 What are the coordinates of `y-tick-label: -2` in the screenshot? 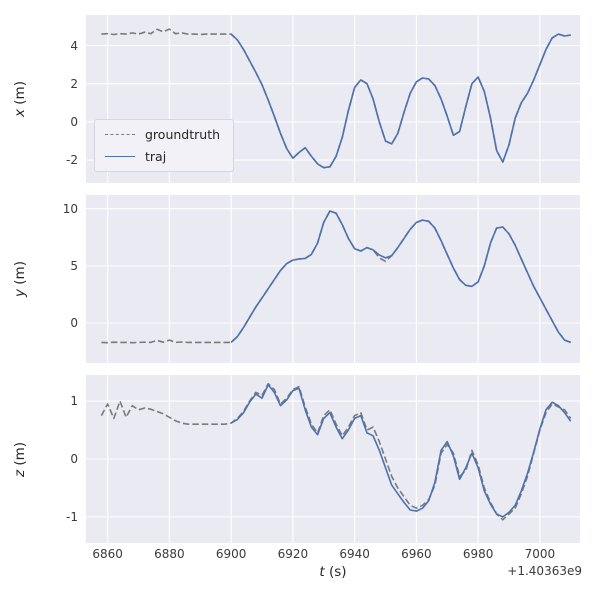 It's located at (72, 160).